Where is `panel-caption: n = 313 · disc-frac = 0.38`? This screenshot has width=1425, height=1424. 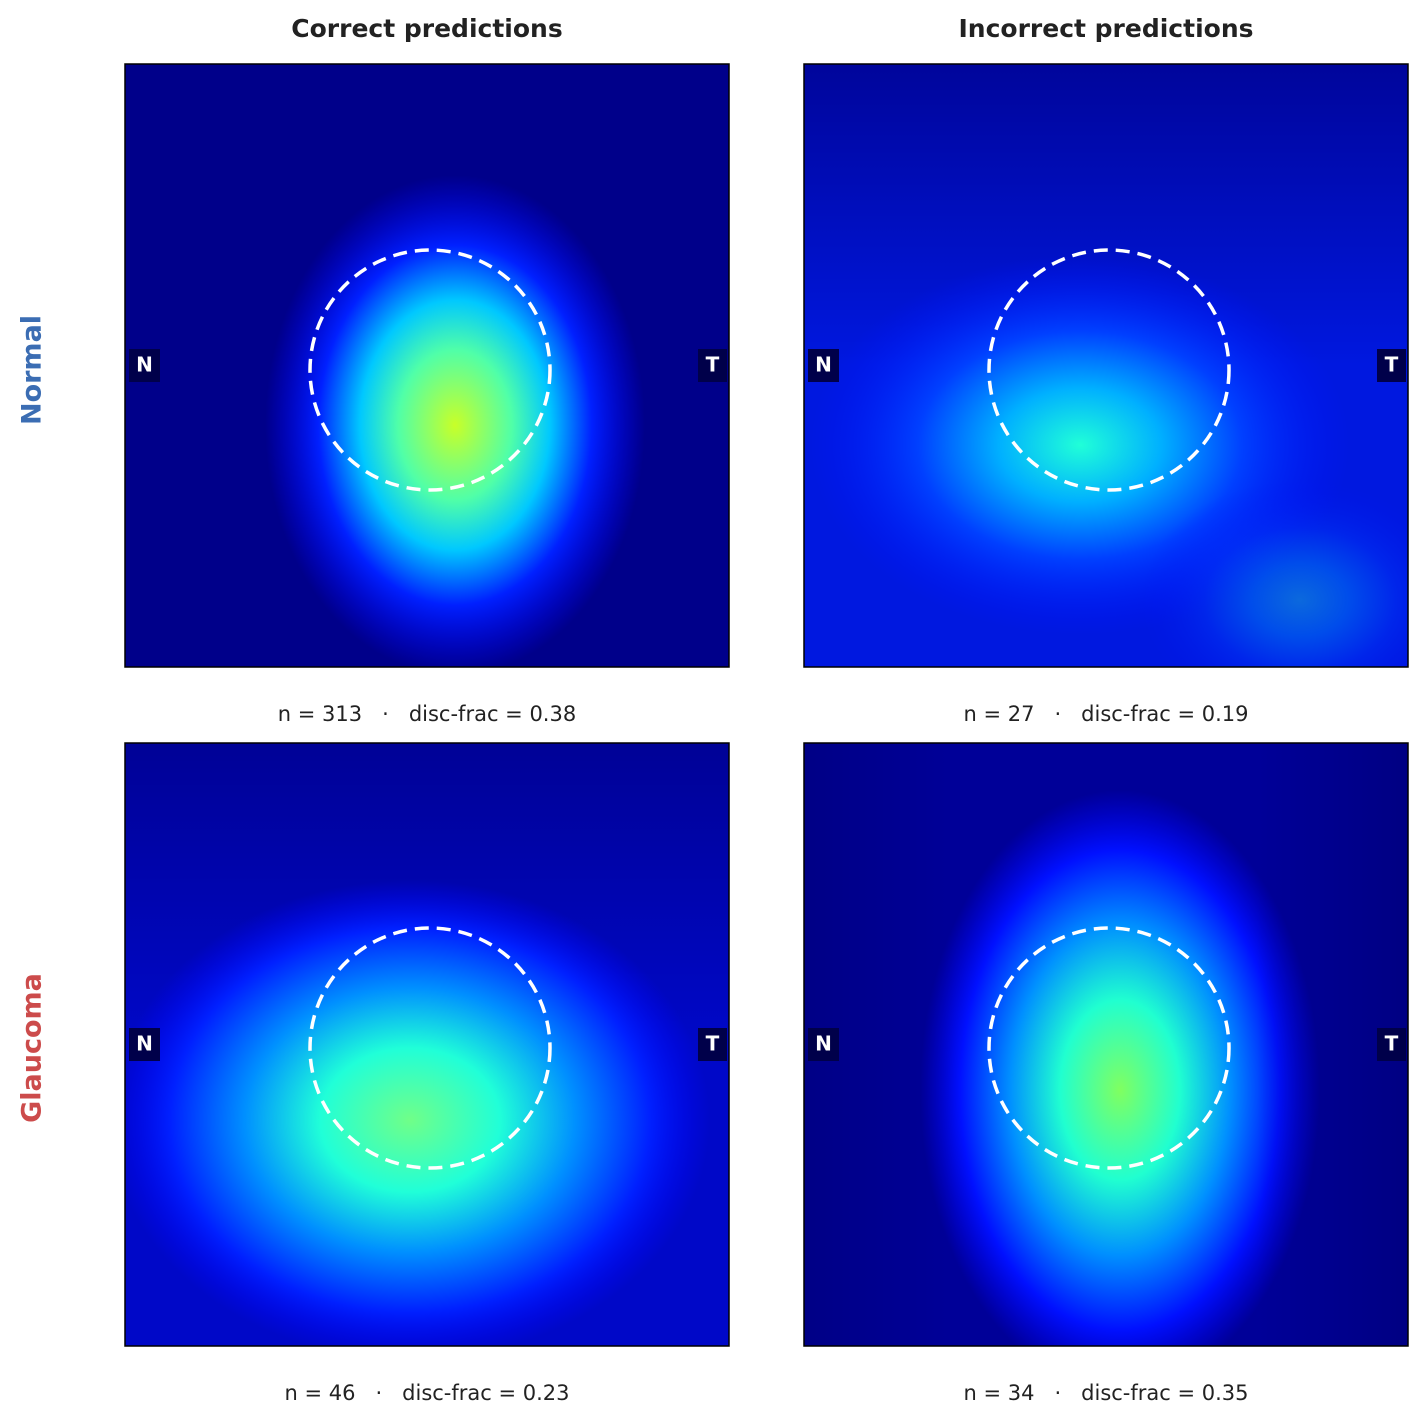
panel-caption: n = 313 · disc-frac = 0.38 is located at coordinates (427, 714).